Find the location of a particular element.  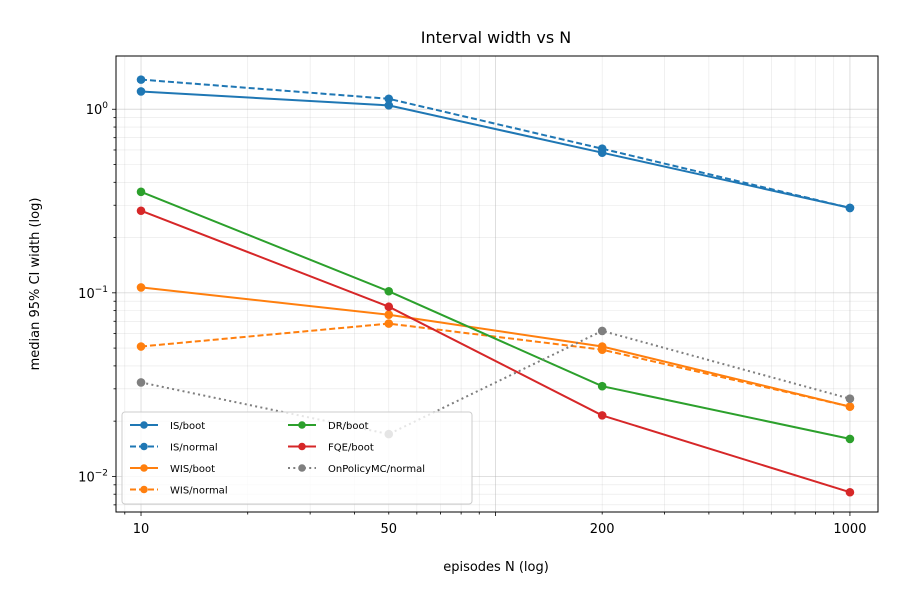

legend-label: DR/boot is located at coordinates (348, 426).